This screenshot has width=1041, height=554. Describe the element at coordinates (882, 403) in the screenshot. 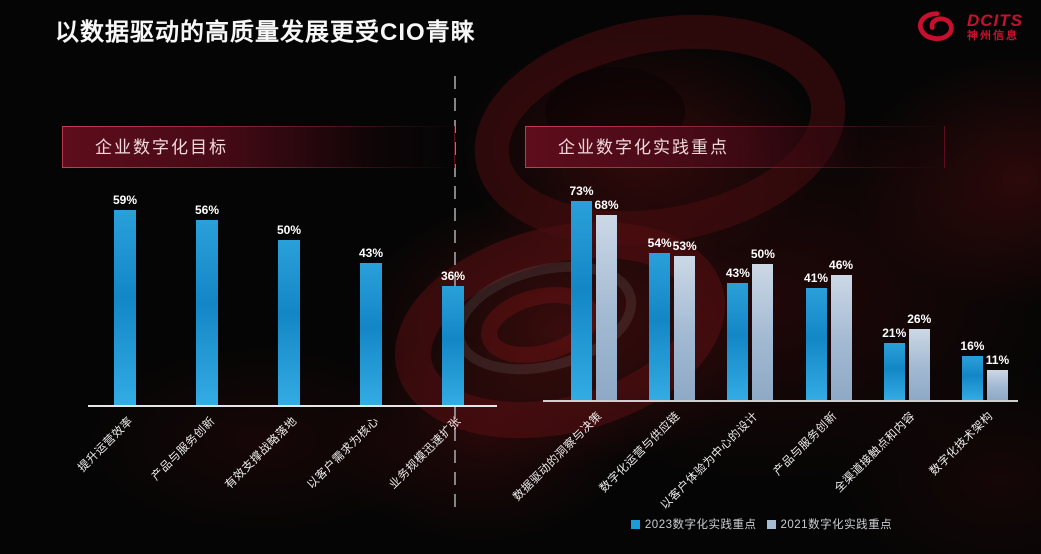

I see `bar-group: 21% 26% 全渠道接触点和内容` at that location.